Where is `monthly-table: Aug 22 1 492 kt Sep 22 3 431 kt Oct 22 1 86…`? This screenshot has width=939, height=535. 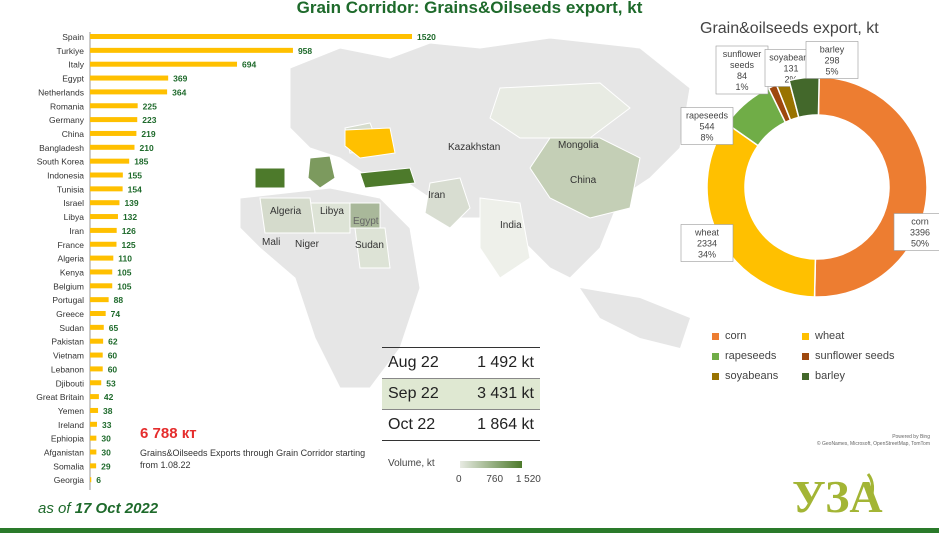 monthly-table: Aug 22 1 492 kt Sep 22 3 431 kt Oct 22 1 86… is located at coordinates (461, 394).